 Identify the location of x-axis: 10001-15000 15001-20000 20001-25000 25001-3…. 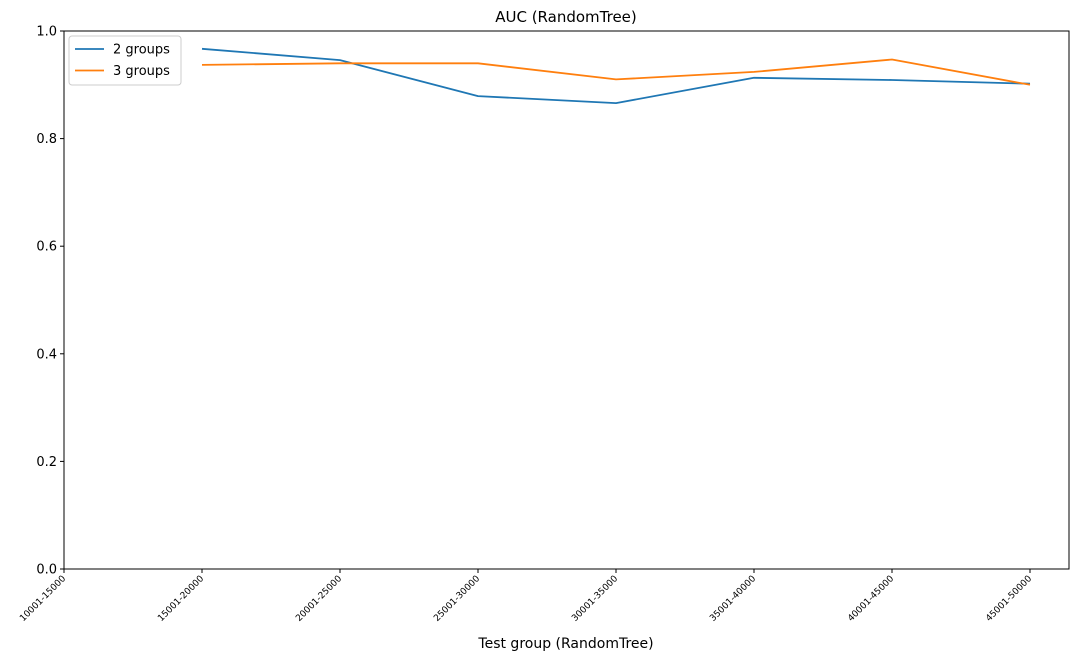
(526, 596).